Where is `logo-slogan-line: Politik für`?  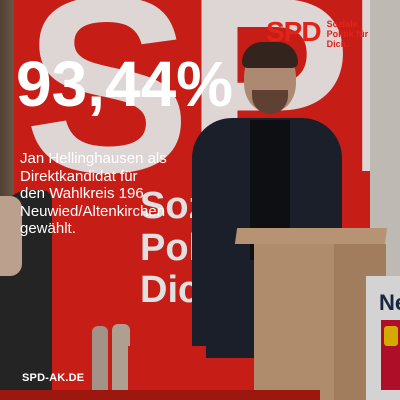
logo-slogan-line: Politik für is located at coordinates (347, 34).